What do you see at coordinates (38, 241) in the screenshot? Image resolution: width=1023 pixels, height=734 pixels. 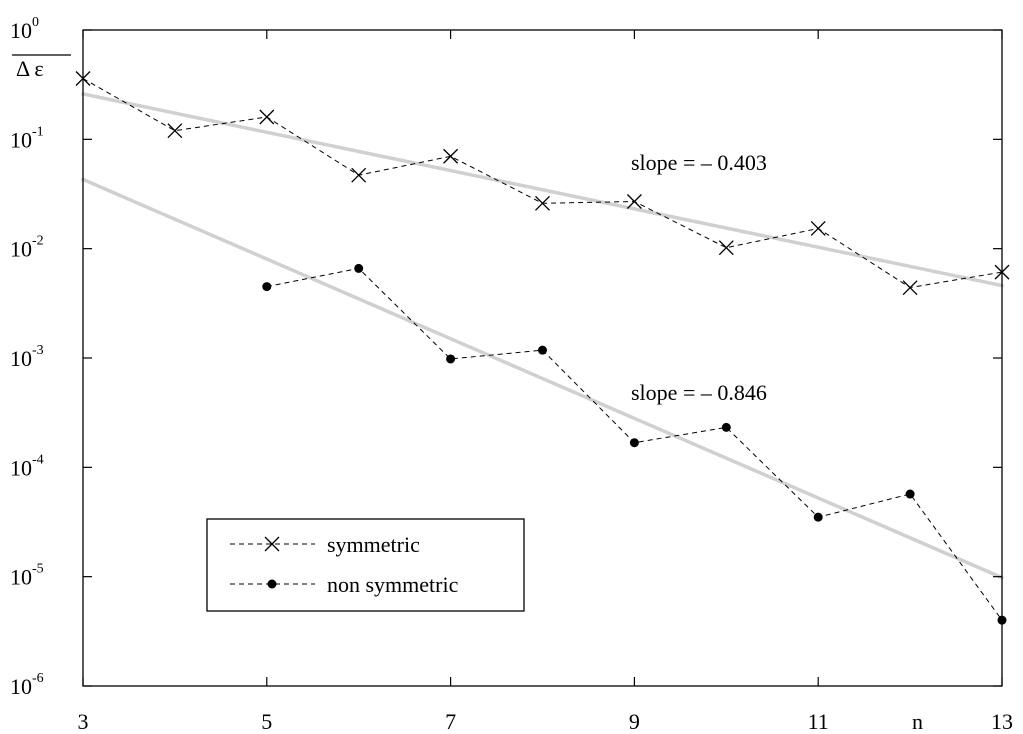 I see `y-tick-exponent: -2` at bounding box center [38, 241].